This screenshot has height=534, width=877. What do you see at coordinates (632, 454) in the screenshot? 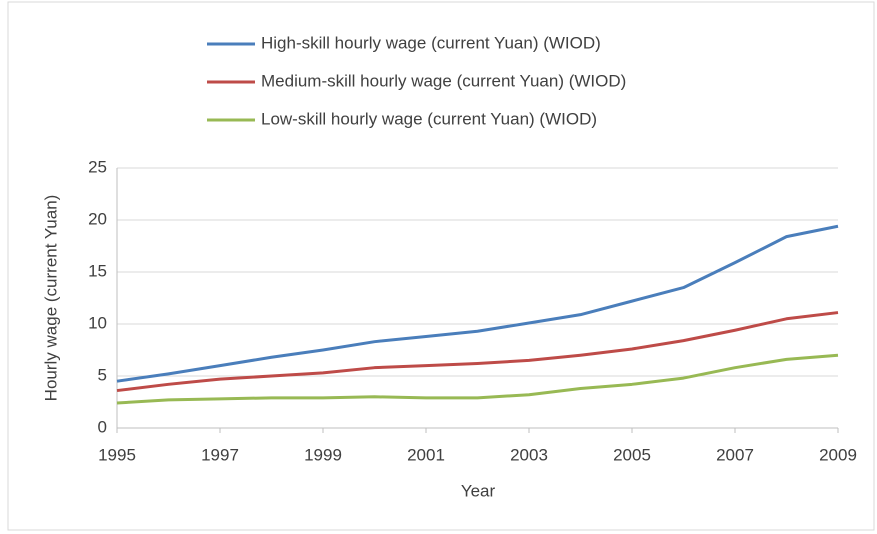
I see `x-tick-label: 2005` at bounding box center [632, 454].